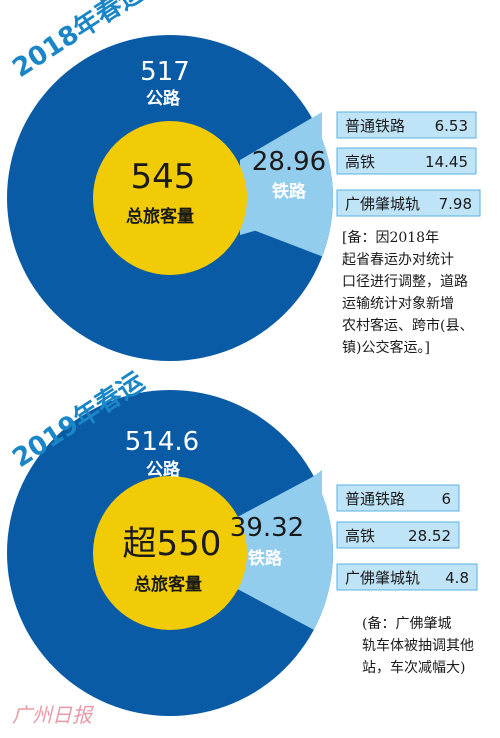  I want to click on note-line: (备：广佛肇城, so click(406, 623).